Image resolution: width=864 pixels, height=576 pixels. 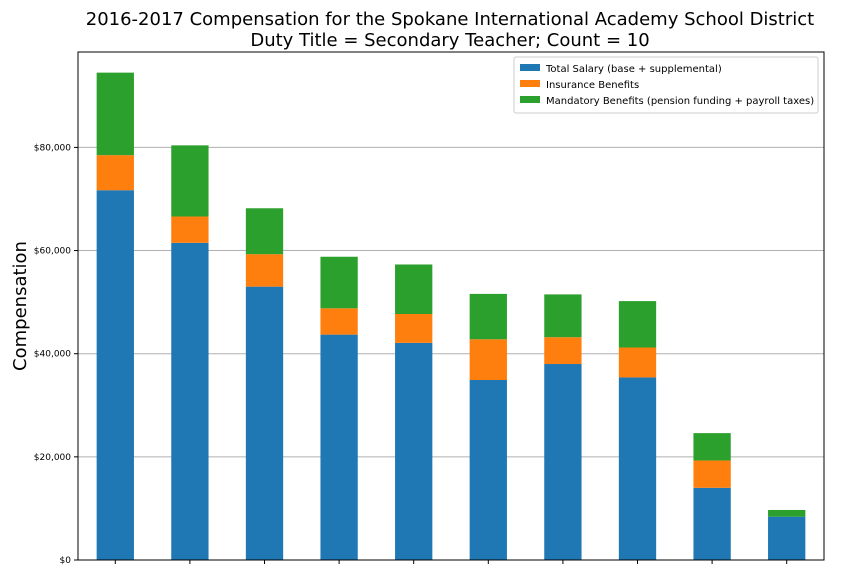 I want to click on y-tick-label: $20,000, so click(x=52, y=458).